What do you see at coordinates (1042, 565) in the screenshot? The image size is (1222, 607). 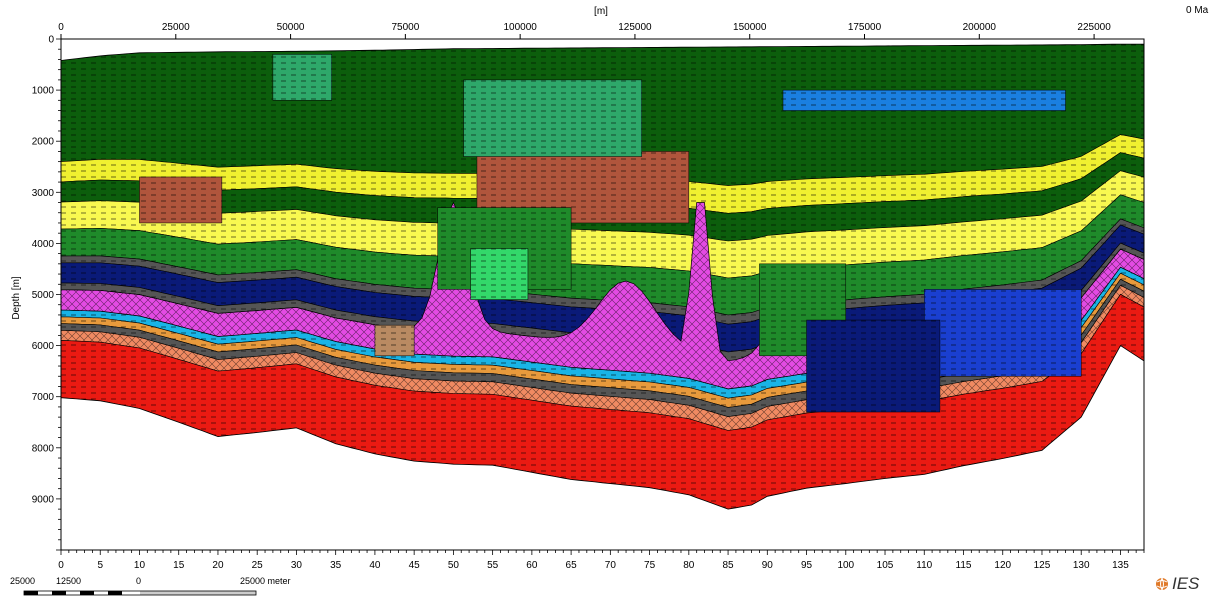 I see `bottom-tick-label: 125` at bounding box center [1042, 565].